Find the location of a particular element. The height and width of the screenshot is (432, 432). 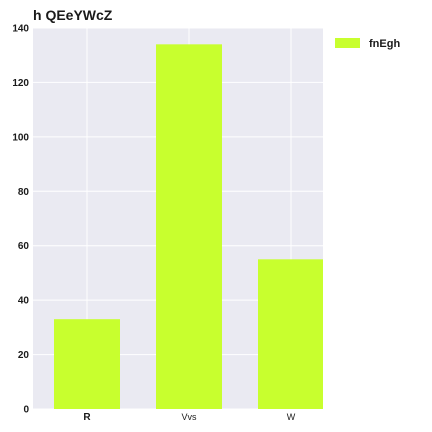

legend-swatch is located at coordinates (347, 43).